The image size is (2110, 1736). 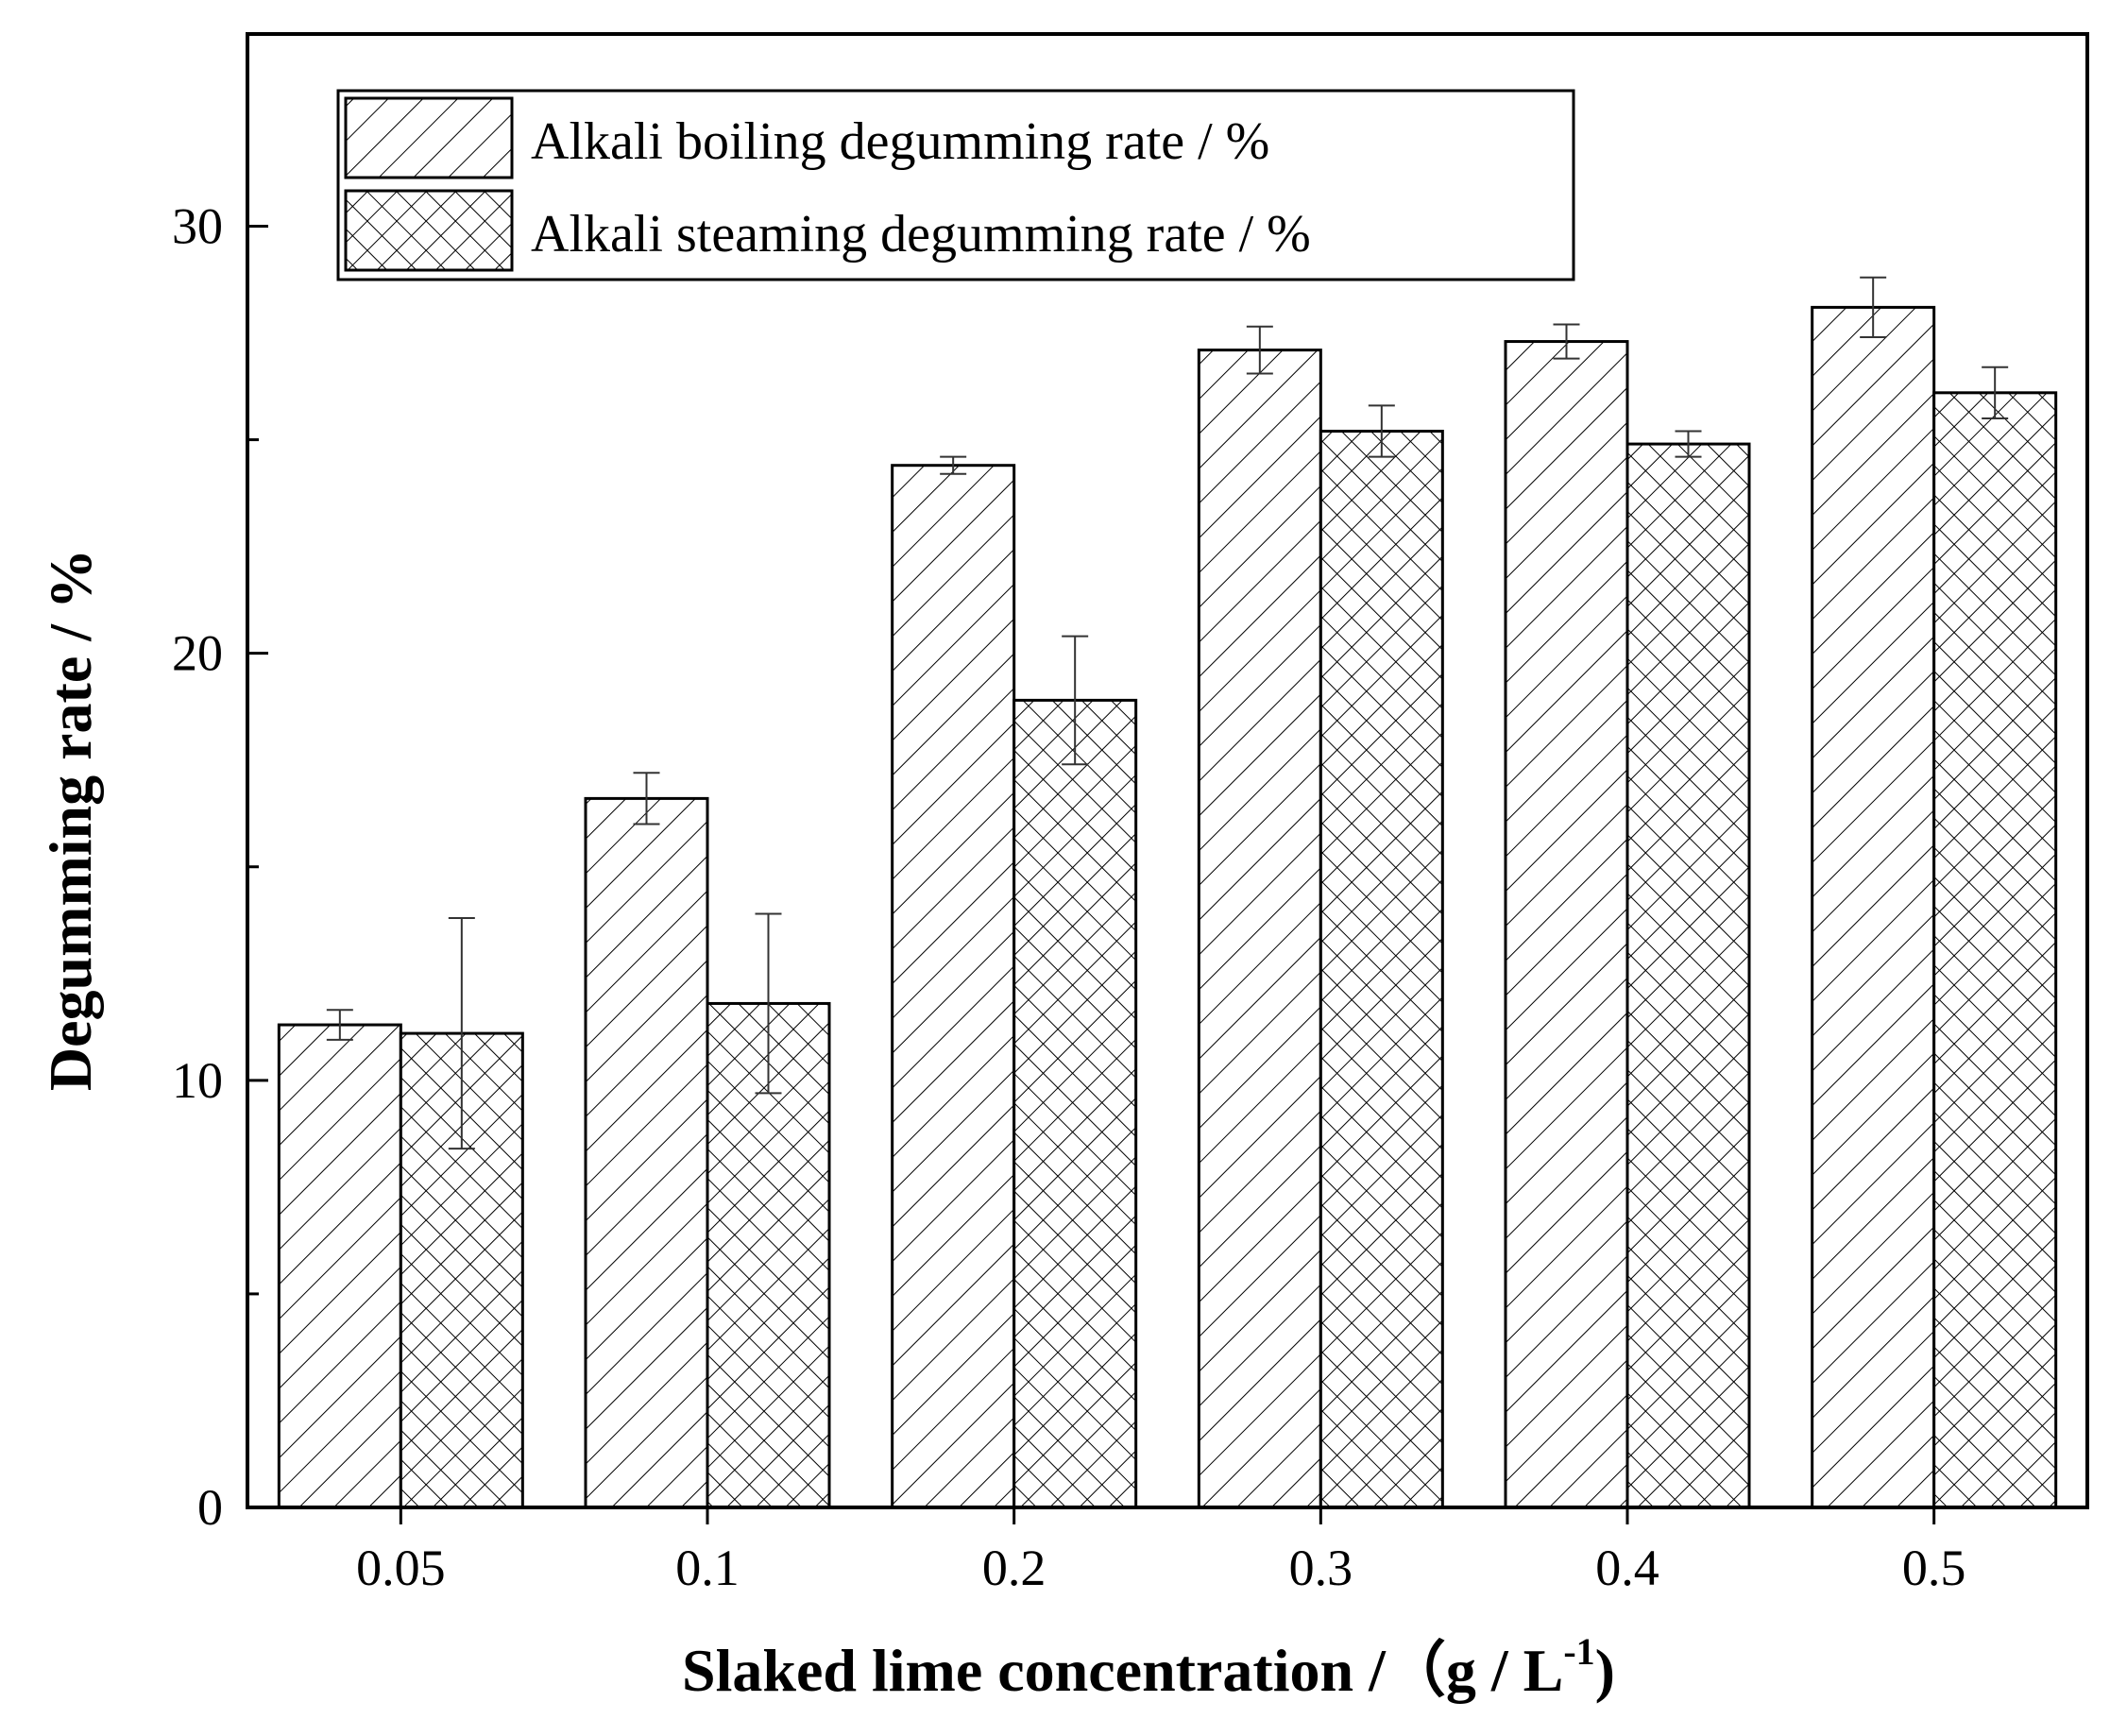 I want to click on bar-boiling-0.4, so click(x=1566, y=925).